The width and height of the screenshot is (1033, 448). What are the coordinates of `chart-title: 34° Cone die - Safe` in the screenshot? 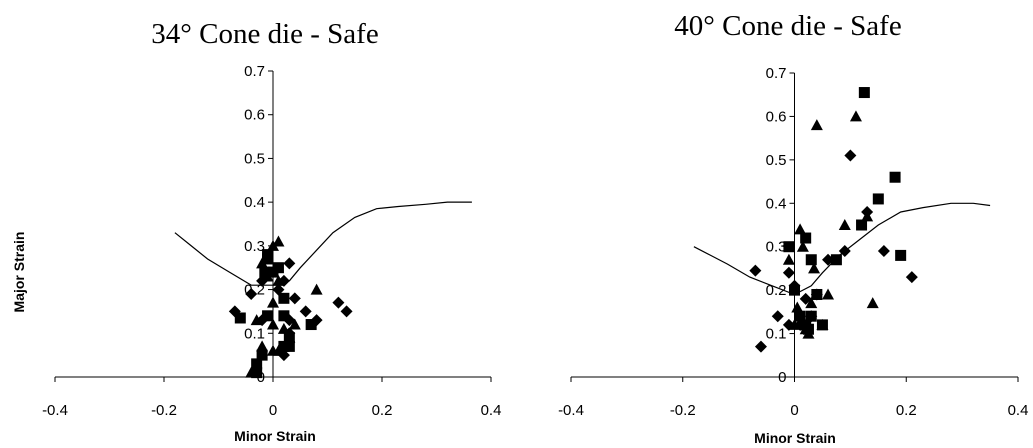 It's located at (264, 34).